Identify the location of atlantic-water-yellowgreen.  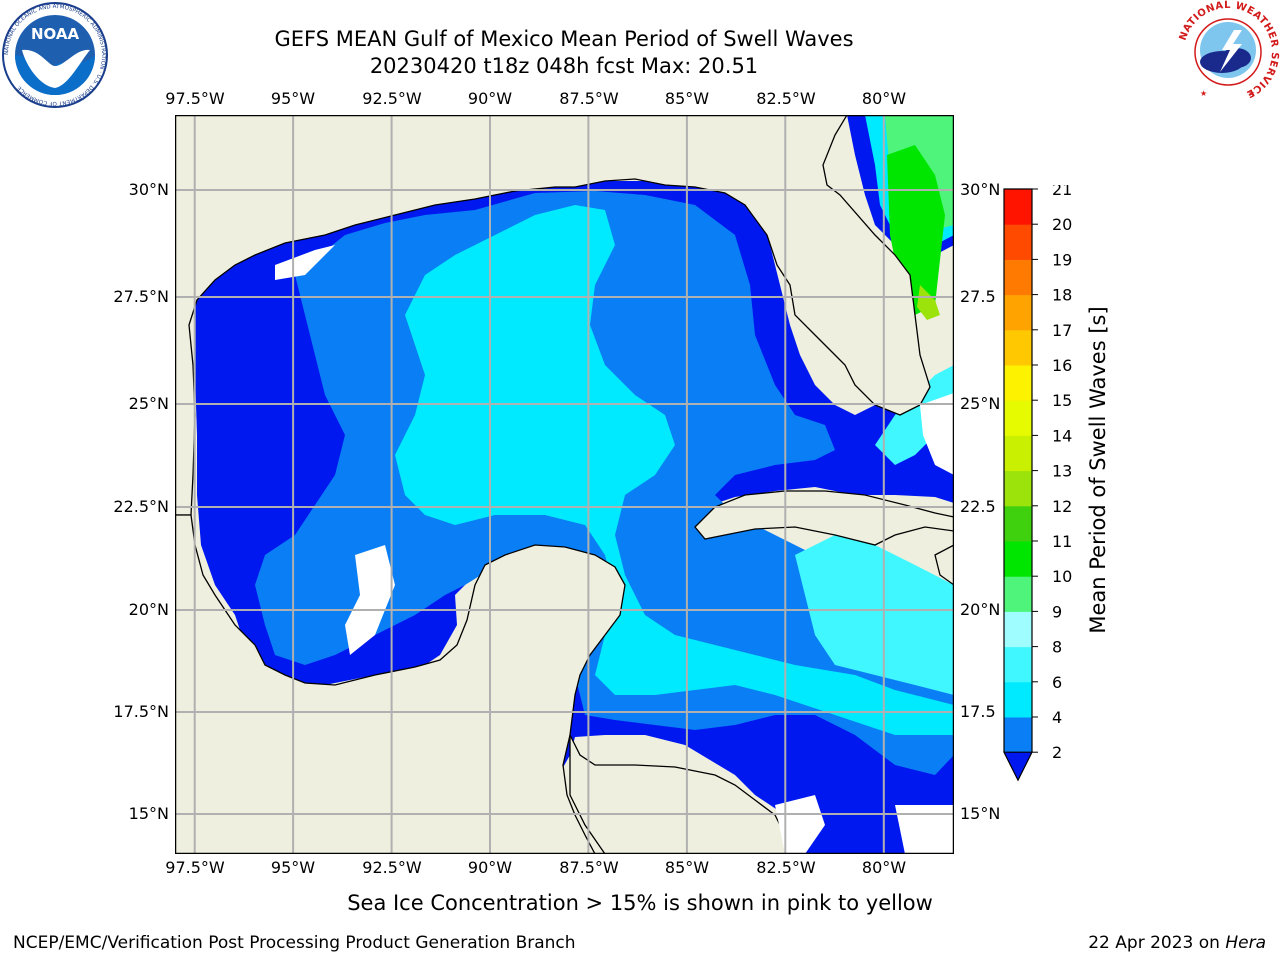
(928, 302).